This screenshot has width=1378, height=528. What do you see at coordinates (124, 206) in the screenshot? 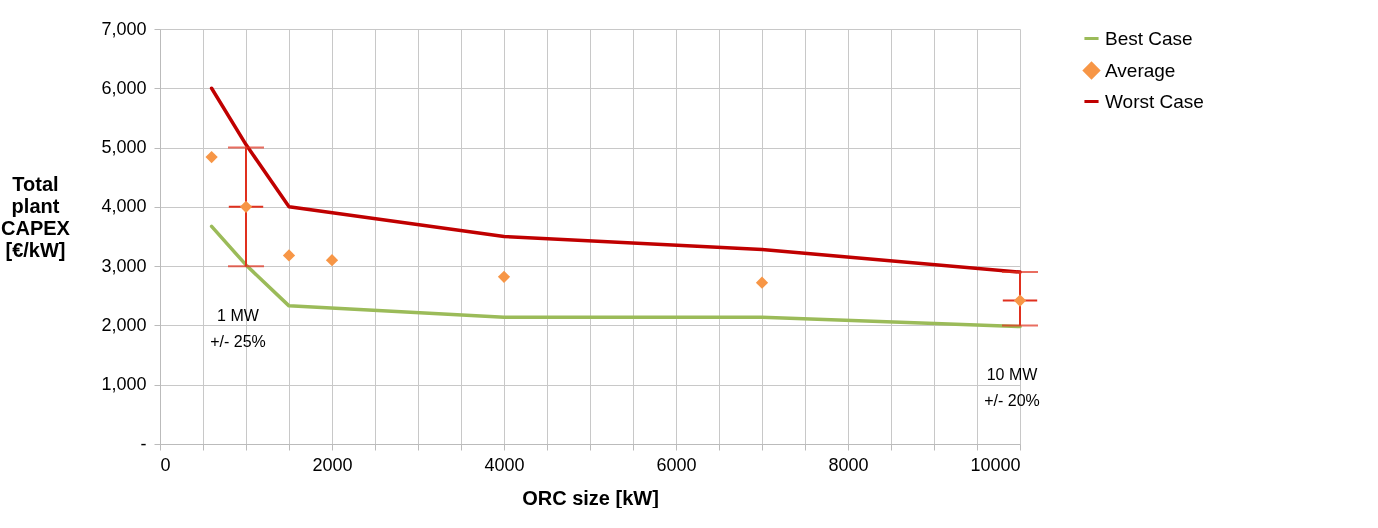
I see `y-tick-label: 4,000` at bounding box center [124, 206].